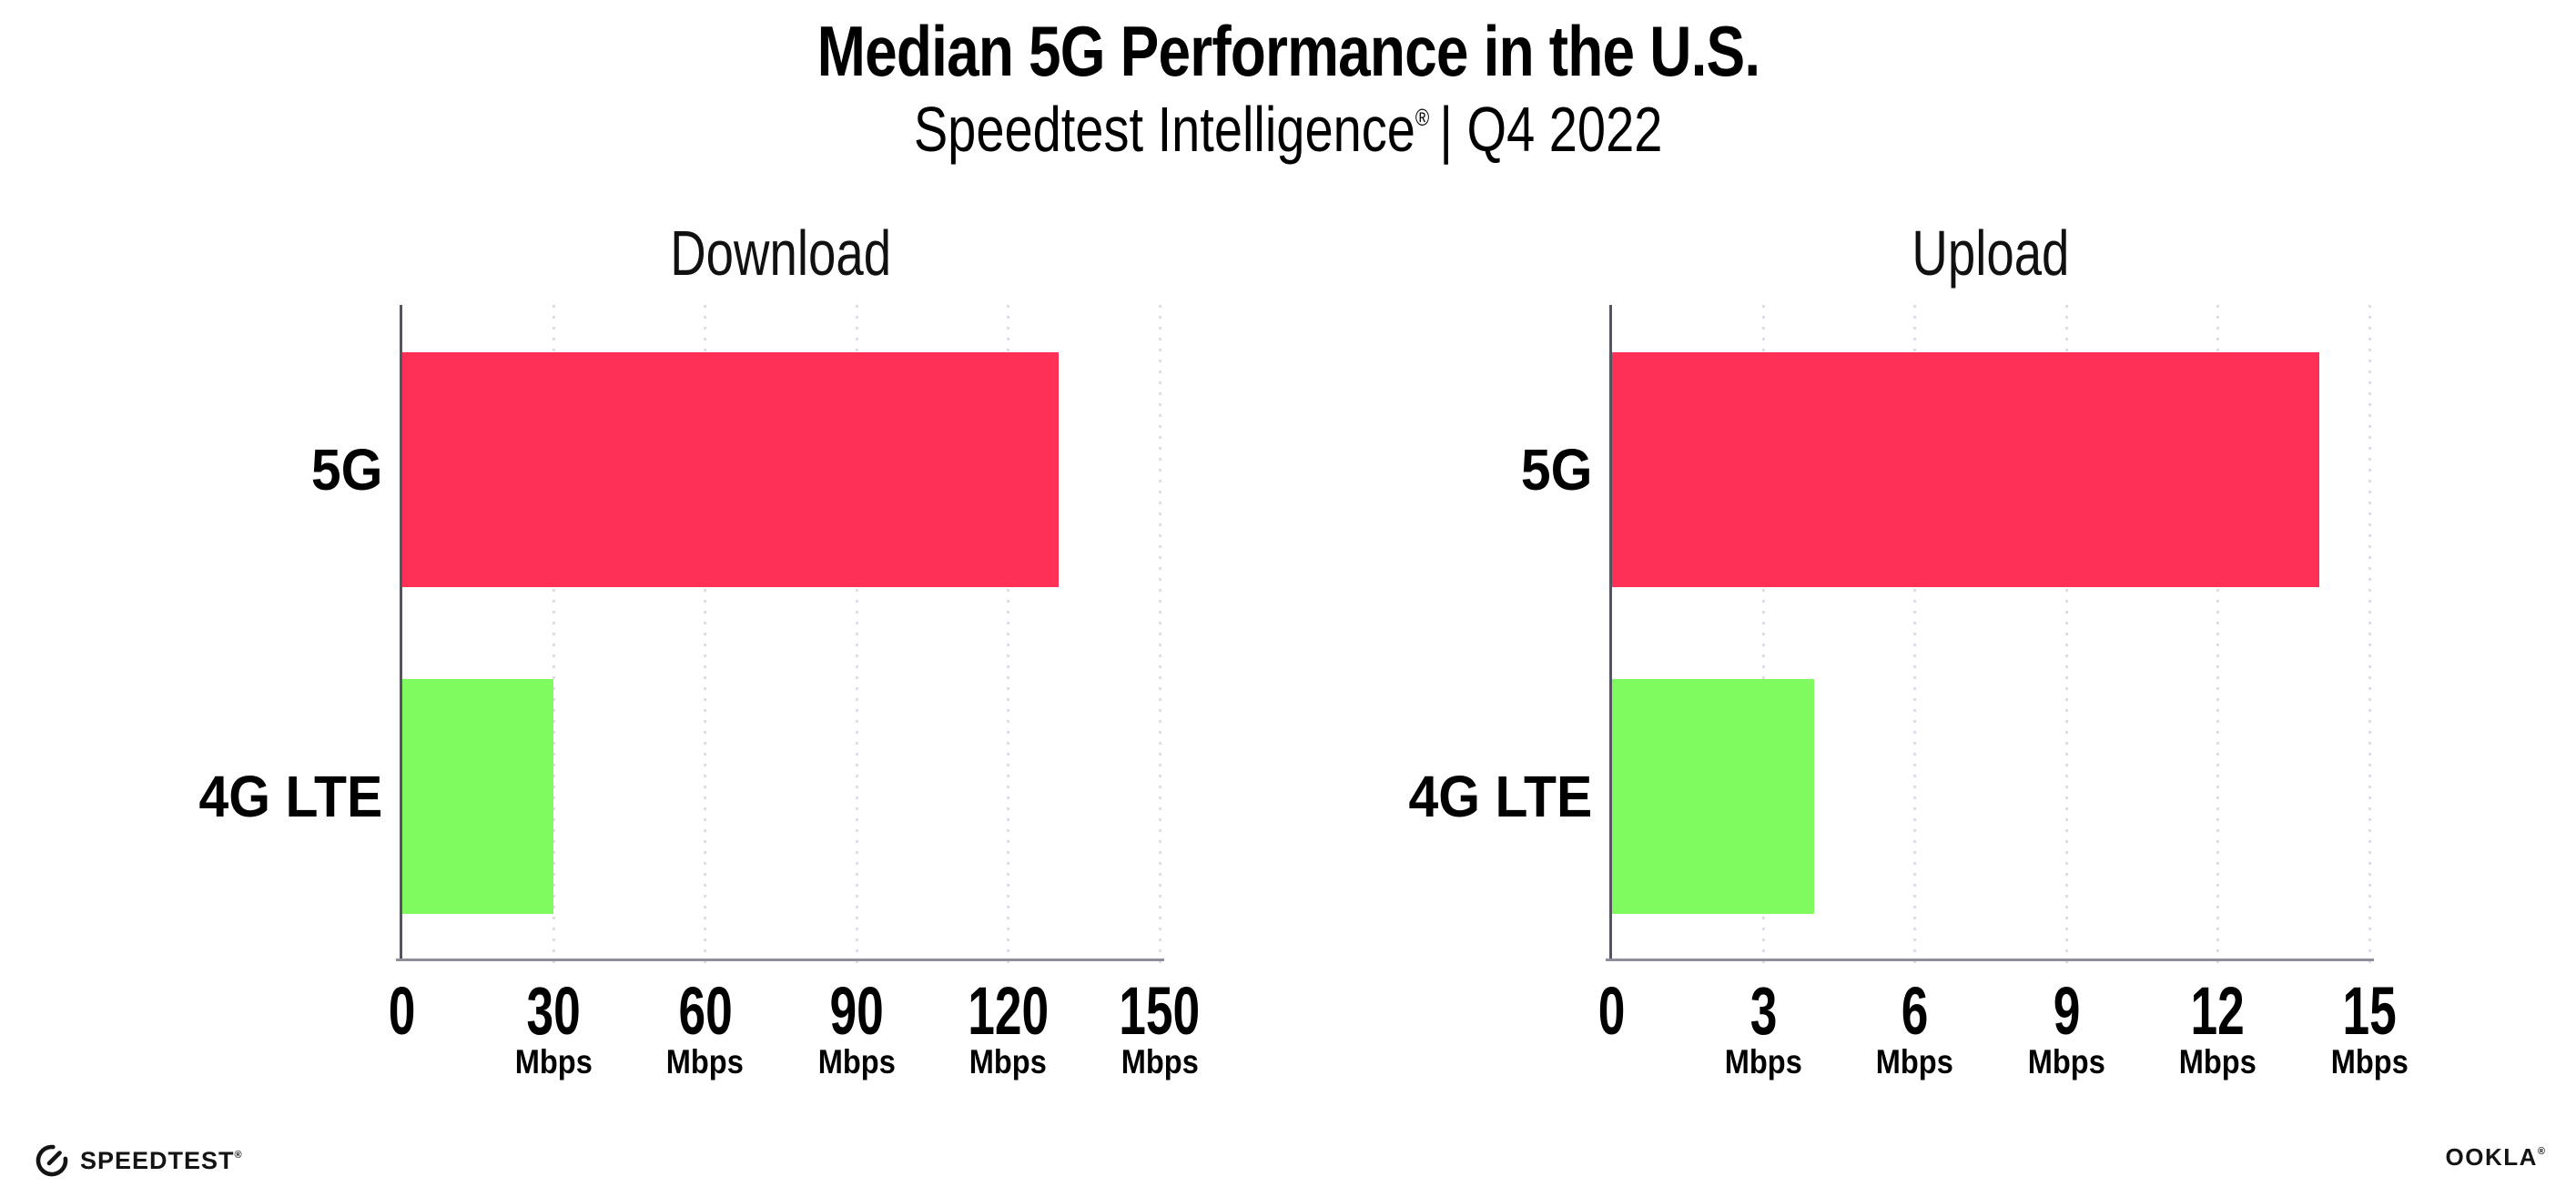 The height and width of the screenshot is (1197, 2576). I want to click on speedtest-registered-icon: ®, so click(238, 1155).